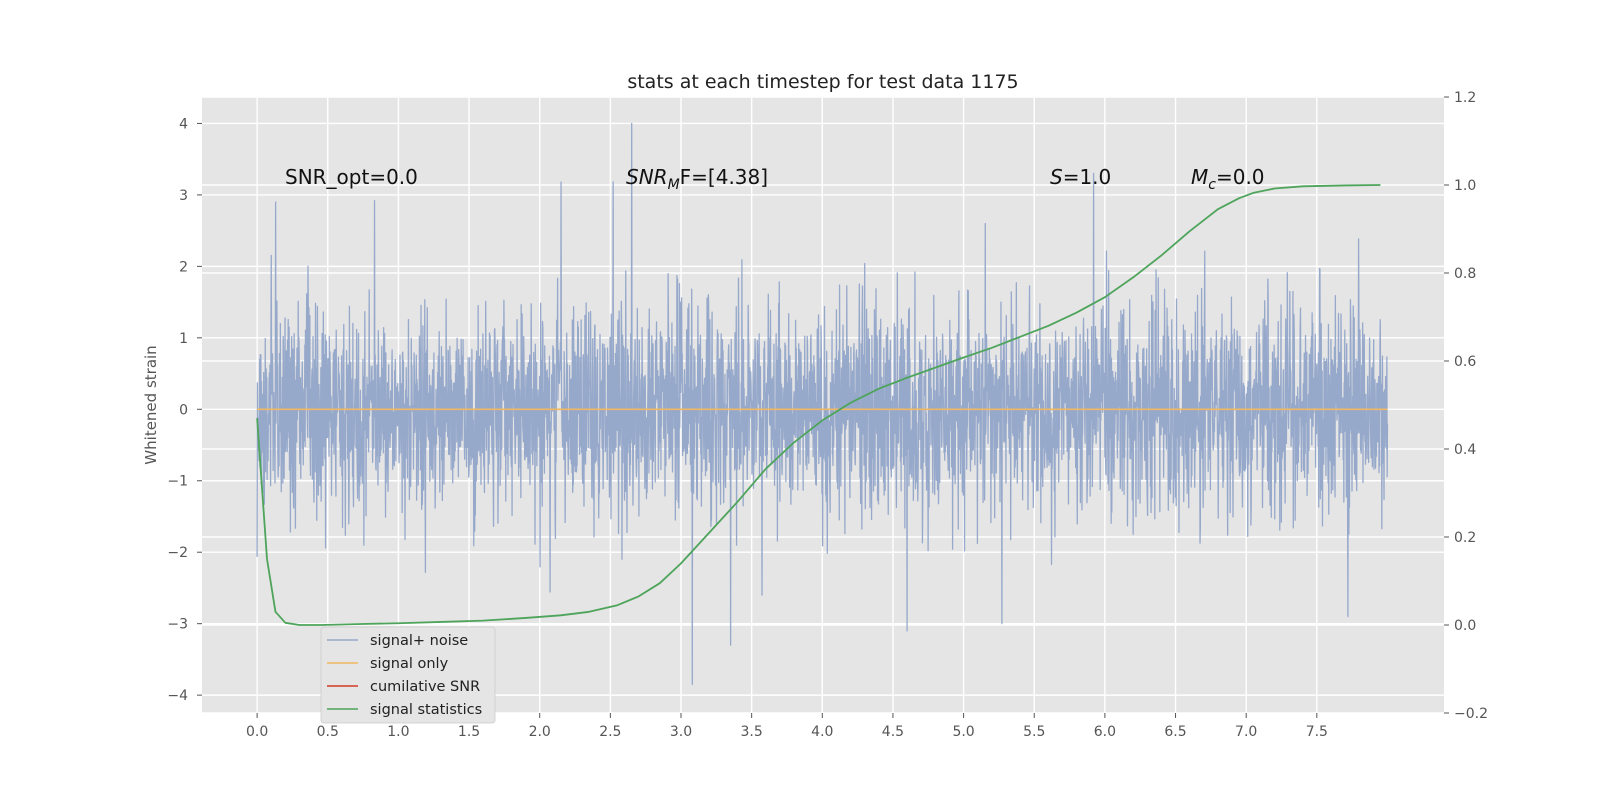 This screenshot has width=1600, height=804. What do you see at coordinates (1465, 186) in the screenshot?
I see `y2-tick-label: 1.0` at bounding box center [1465, 186].